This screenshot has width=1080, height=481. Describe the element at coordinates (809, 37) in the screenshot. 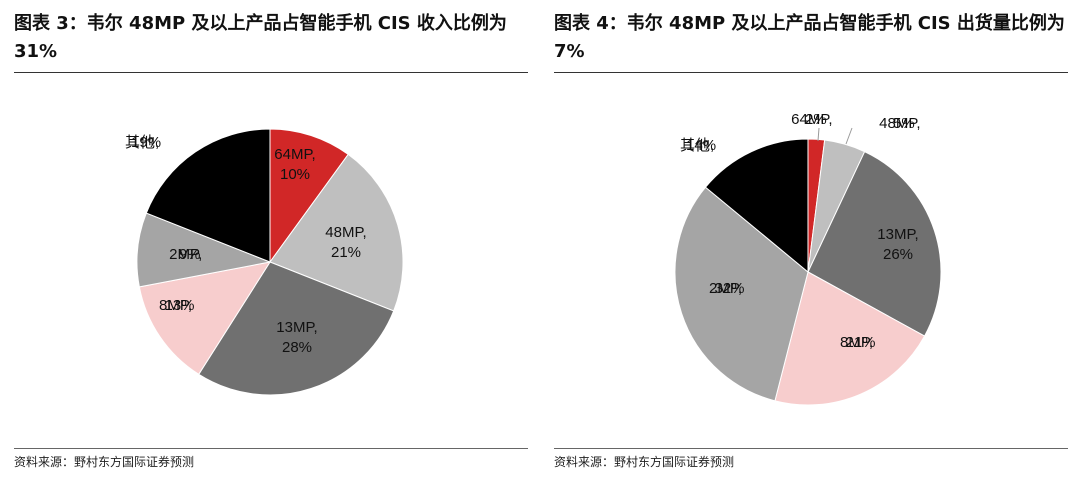

I see `chart-title: 图表 4：韦尔 48MP 及以上产品占智能手机 CIS 出货量比例为 7%` at that location.